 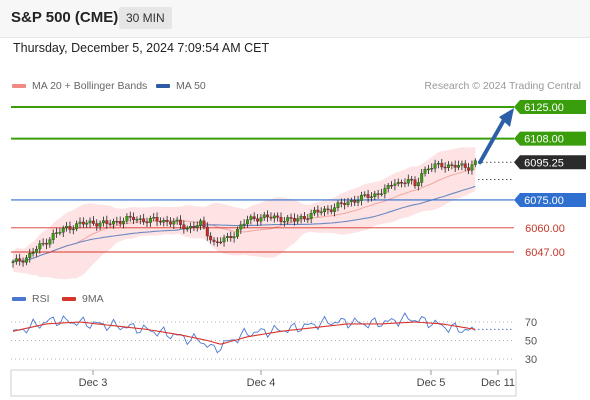 What do you see at coordinates (65, 17) in the screenshot?
I see `instrument-title: S&P 500 (CME)` at bounding box center [65, 17].